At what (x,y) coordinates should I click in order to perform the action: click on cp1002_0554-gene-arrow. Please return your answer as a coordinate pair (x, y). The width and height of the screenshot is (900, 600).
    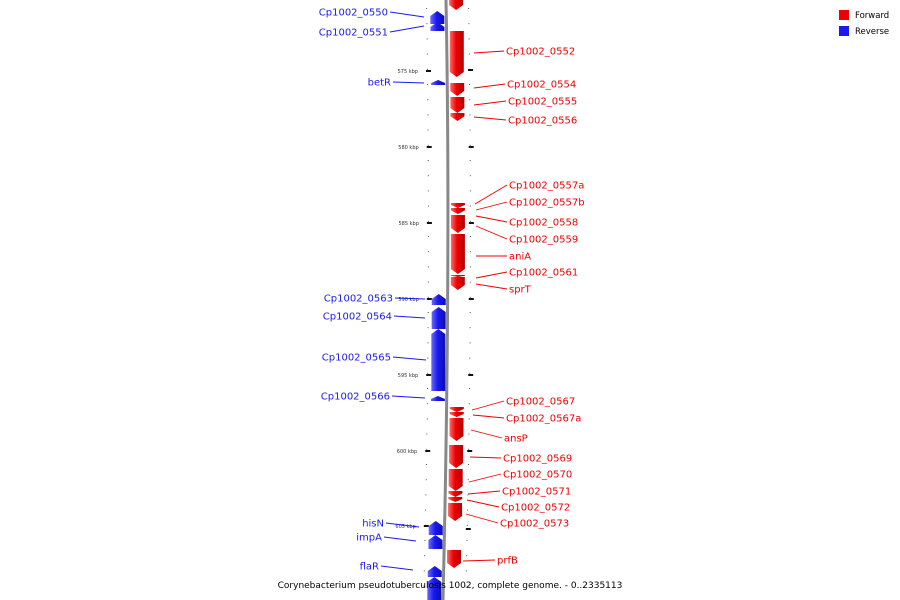
    Looking at the image, I should click on (457, 89).